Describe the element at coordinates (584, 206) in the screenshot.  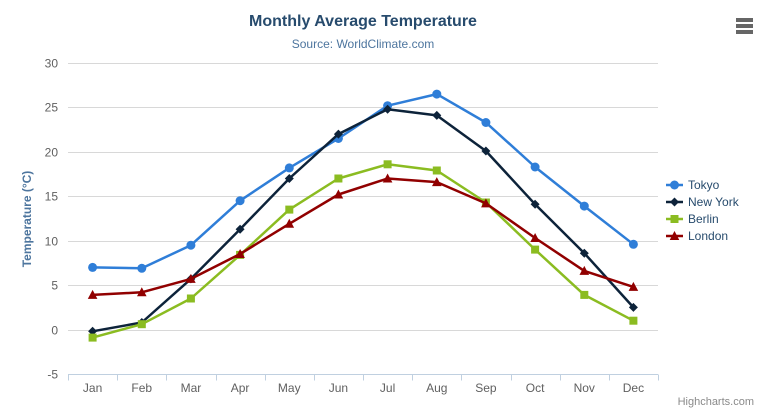
I see `data-point-tokyo-Nov` at that location.